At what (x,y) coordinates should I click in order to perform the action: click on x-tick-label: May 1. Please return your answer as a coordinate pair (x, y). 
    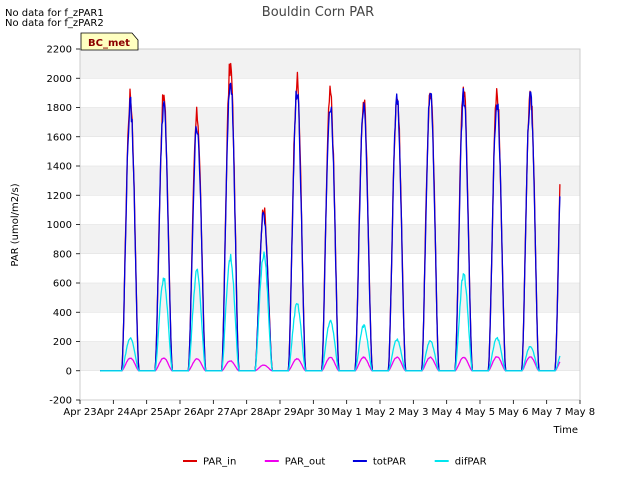
    Looking at the image, I should click on (347, 412).